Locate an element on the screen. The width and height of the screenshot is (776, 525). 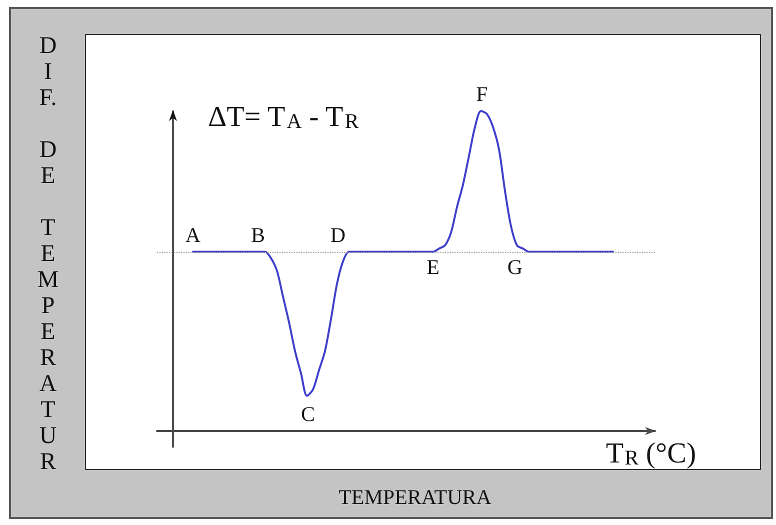
annotation: G is located at coordinates (515, 266).